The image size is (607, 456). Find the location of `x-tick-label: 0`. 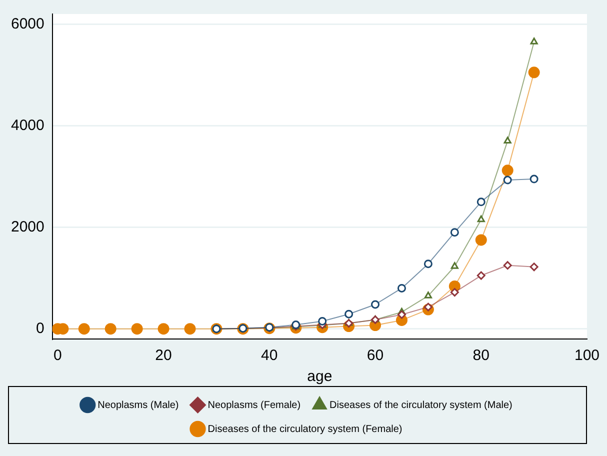

x-tick-label: 0 is located at coordinates (57, 355).